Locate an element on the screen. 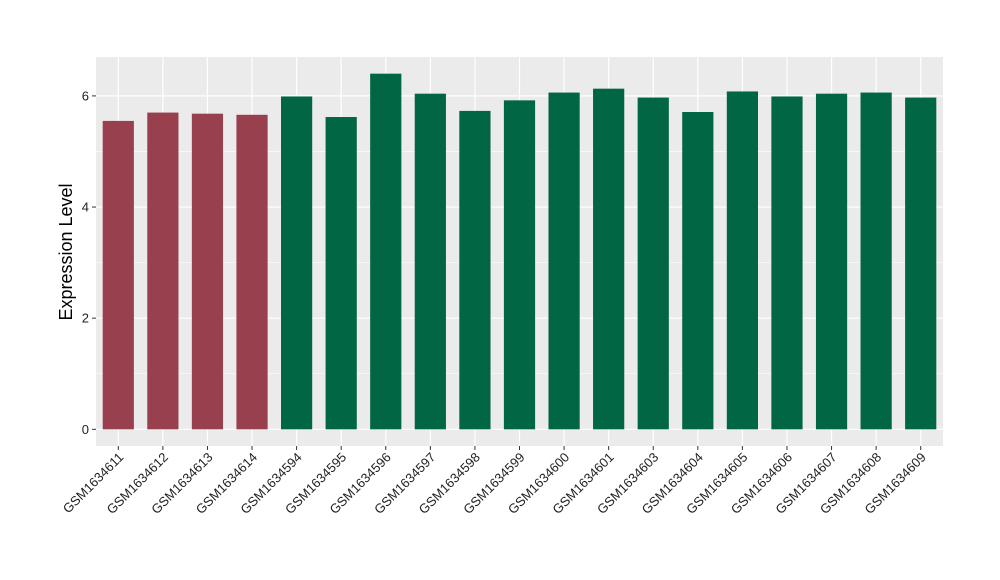 Image resolution: width=1000 pixels, height=580 pixels. bar-GSM1634604 is located at coordinates (698, 271).